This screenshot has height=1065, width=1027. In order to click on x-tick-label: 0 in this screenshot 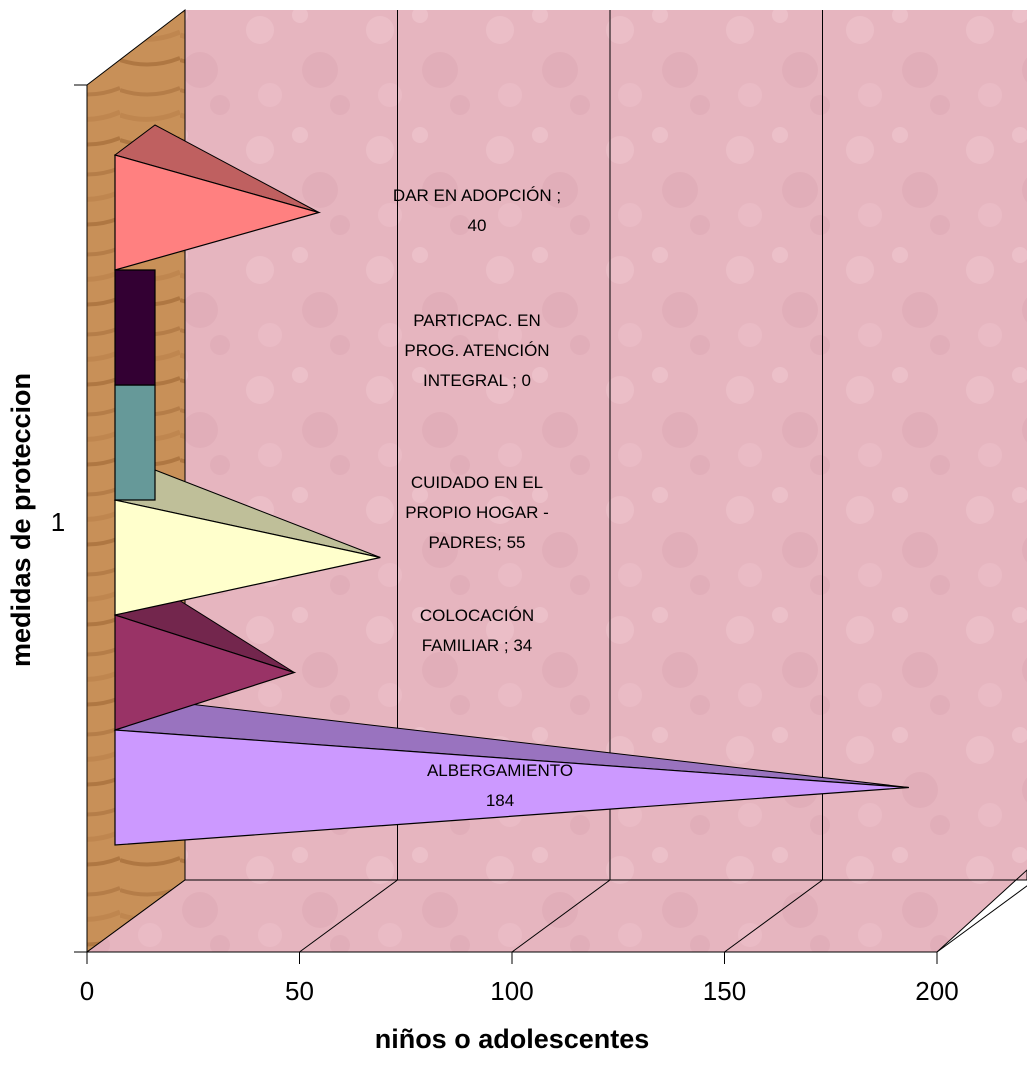, I will do `click(87, 991)`.